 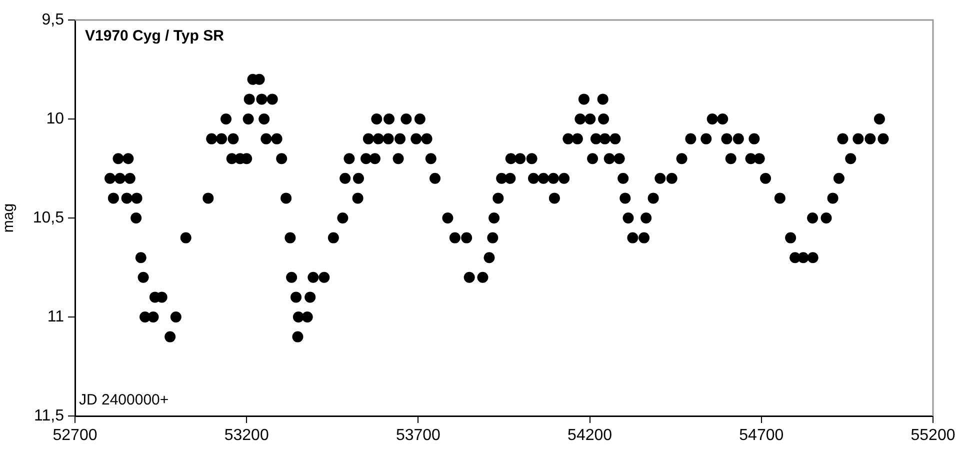 I want to click on annotation: JD 2400000+, so click(x=124, y=400).